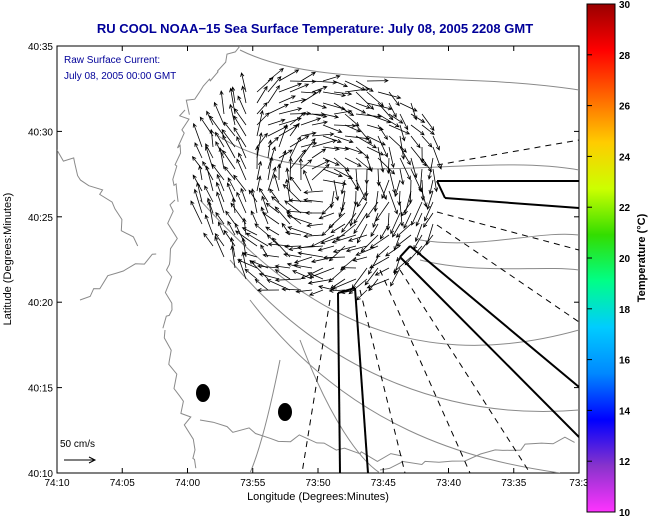 The height and width of the screenshot is (518, 651). Describe the element at coordinates (579, 483) in the screenshot. I see `x-tick-label: 73:3` at that location.